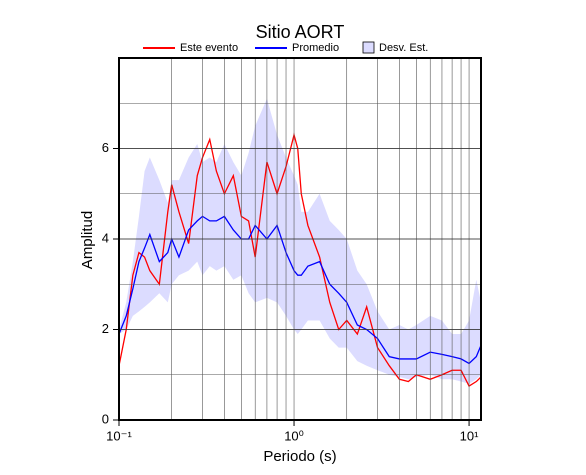 The height and width of the screenshot is (475, 586). Describe the element at coordinates (368, 47) in the screenshot. I see `legend-swatch` at that location.